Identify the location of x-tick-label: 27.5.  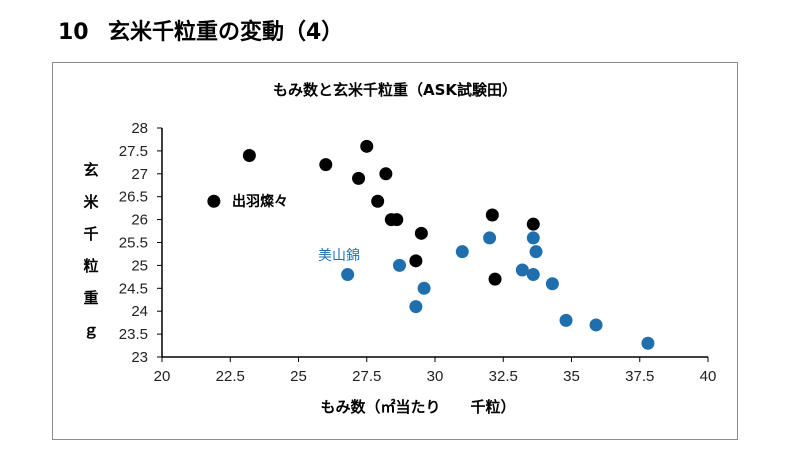
(366, 376).